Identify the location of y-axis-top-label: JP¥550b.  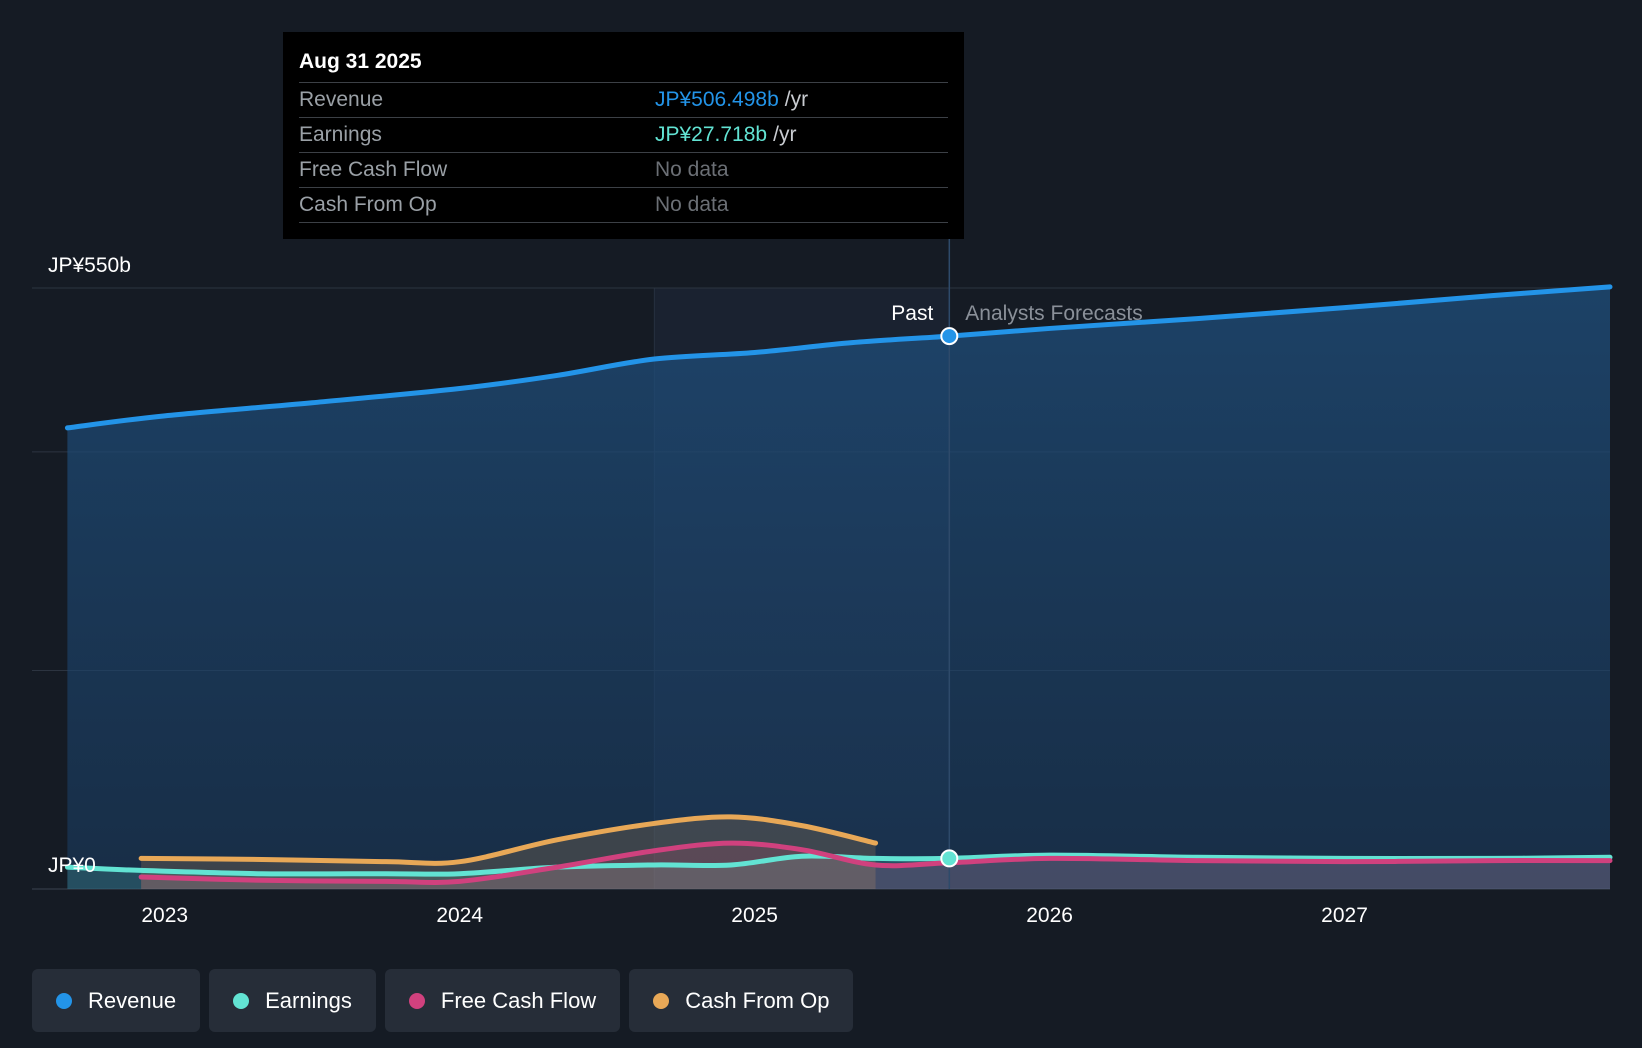
(89, 265).